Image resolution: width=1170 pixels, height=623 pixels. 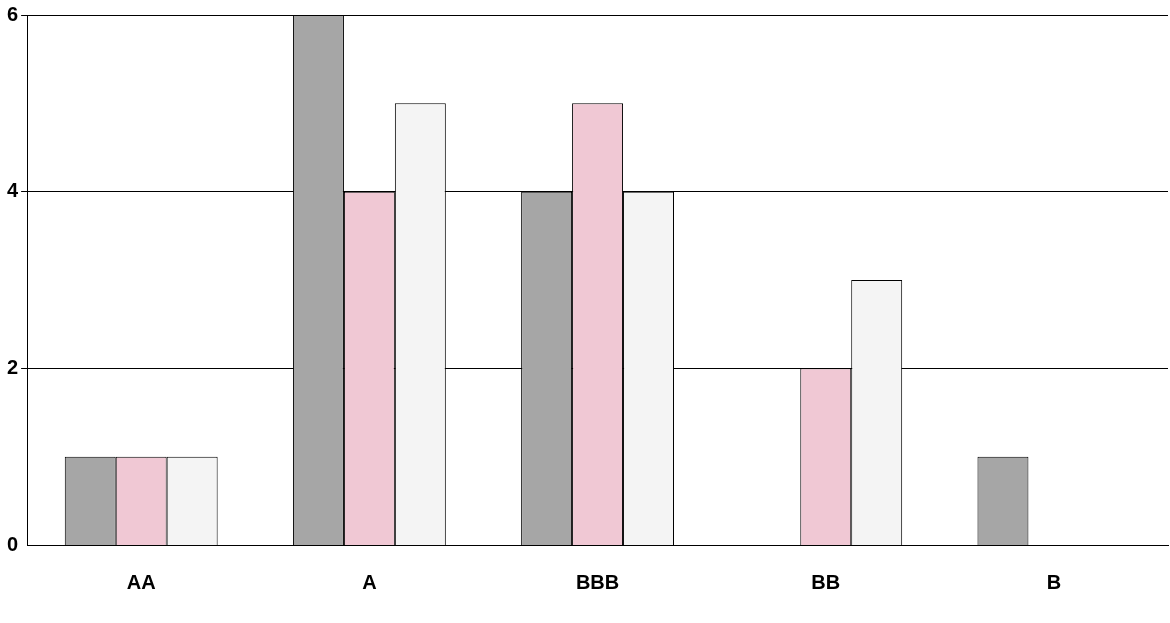 I want to click on y-tick-label: 2, so click(x=13, y=366).